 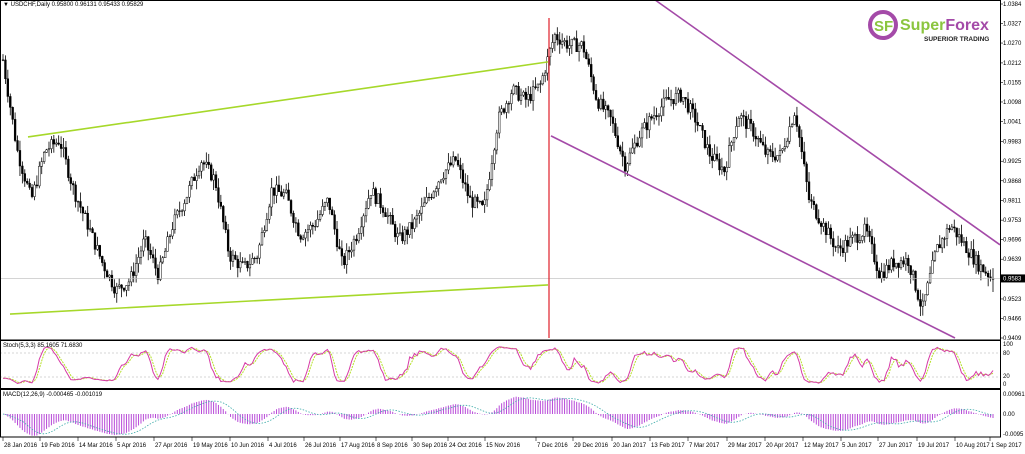 What do you see at coordinates (1005, 385) in the screenshot?
I see `stoch-axis-label: 0` at bounding box center [1005, 385].